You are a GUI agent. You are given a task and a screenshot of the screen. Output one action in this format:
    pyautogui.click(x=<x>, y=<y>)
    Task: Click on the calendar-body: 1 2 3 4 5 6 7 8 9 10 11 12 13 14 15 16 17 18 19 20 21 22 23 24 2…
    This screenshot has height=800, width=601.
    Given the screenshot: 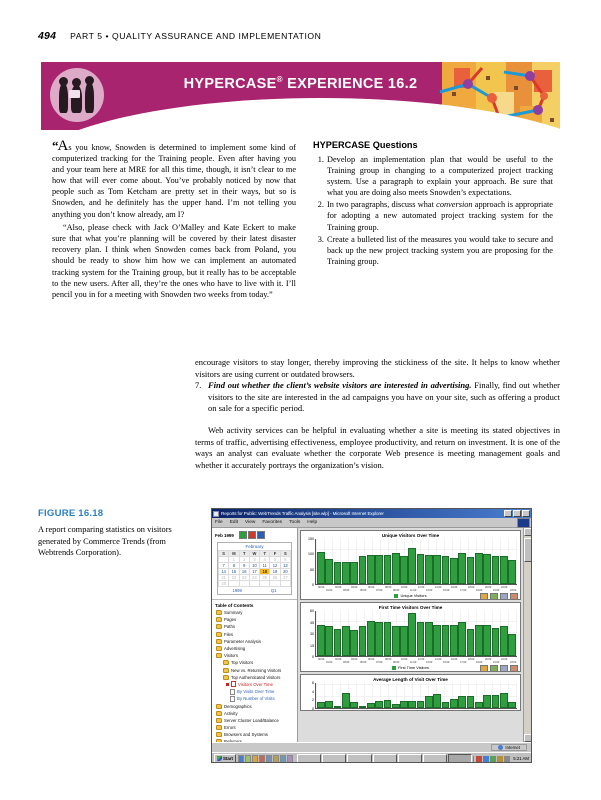 What is the action you would take?
    pyautogui.click(x=254, y=571)
    